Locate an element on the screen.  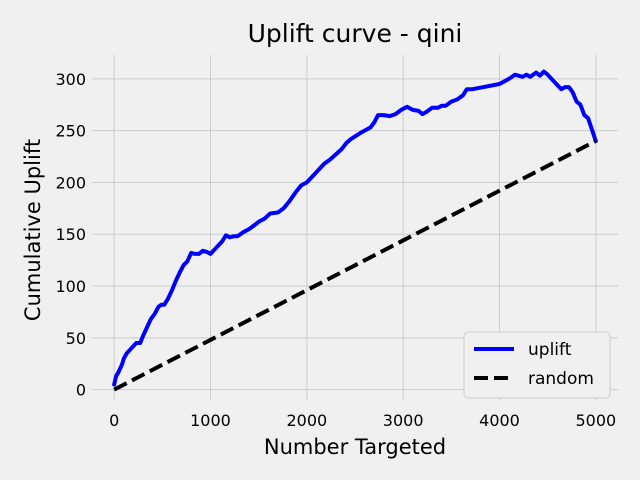
x-tick-label: 2000 is located at coordinates (306, 420).